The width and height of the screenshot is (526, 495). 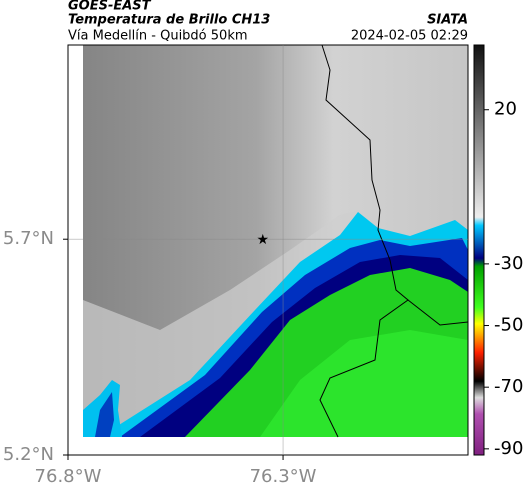 I want to click on colorbar-tick-label: -30, so click(x=508, y=263).